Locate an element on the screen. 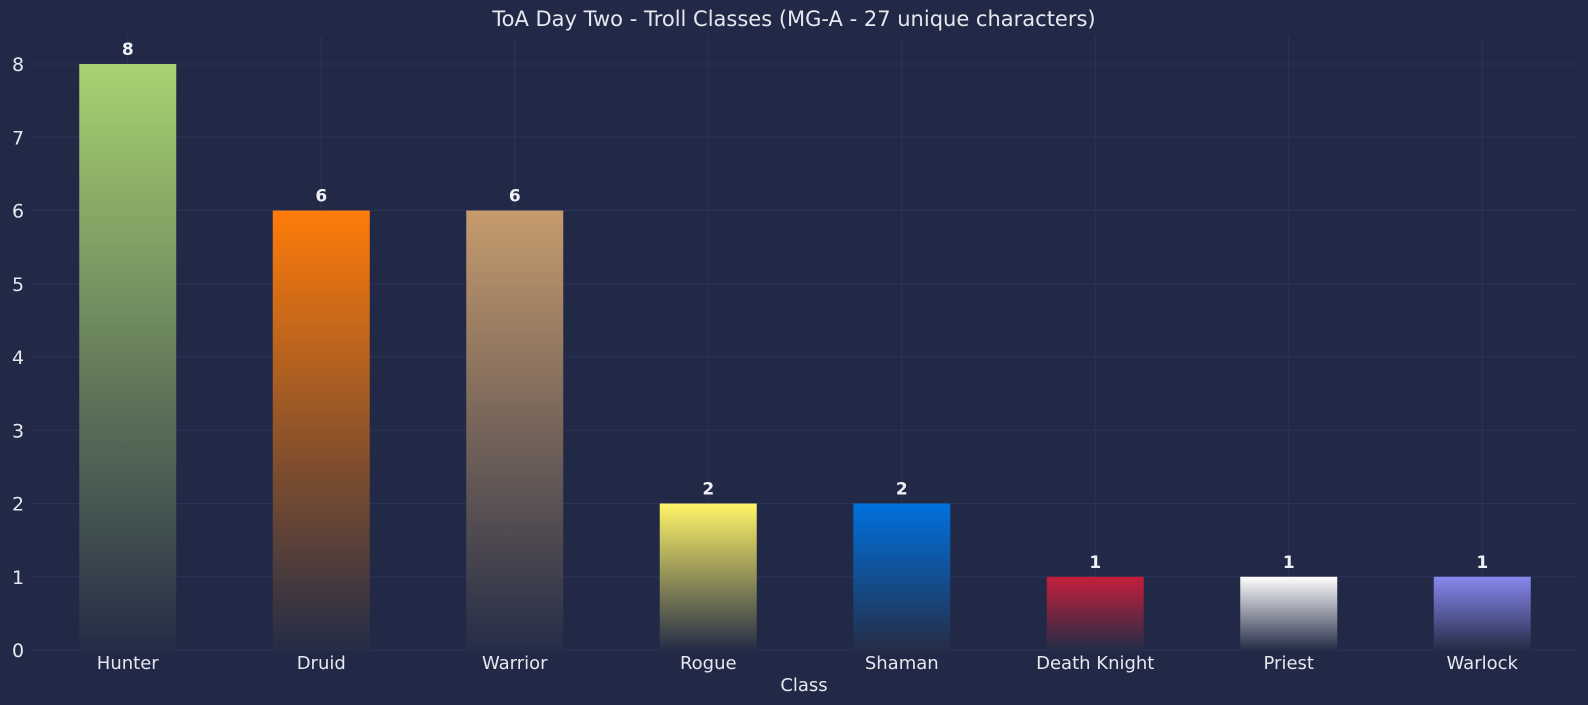 This screenshot has width=1588, height=705. bar-death-knight is located at coordinates (1095, 613).